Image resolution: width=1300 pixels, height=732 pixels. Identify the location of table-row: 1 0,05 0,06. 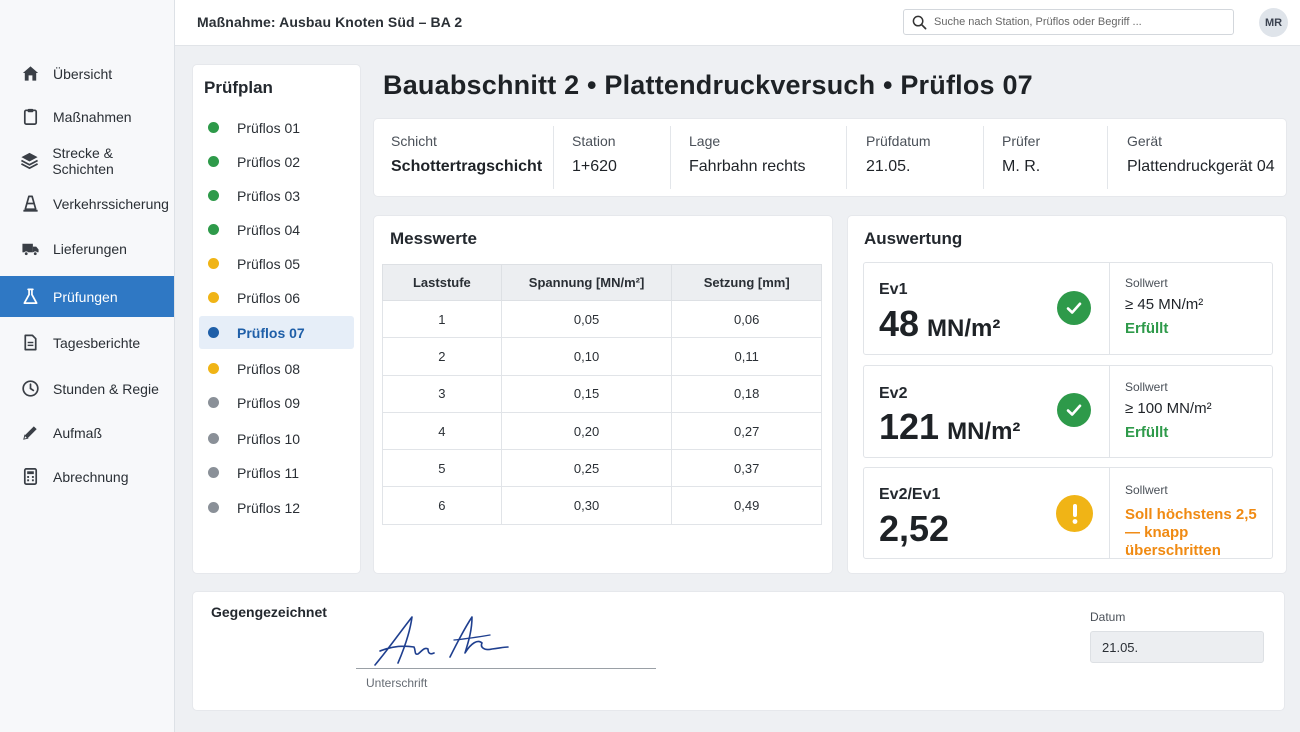
(602, 319).